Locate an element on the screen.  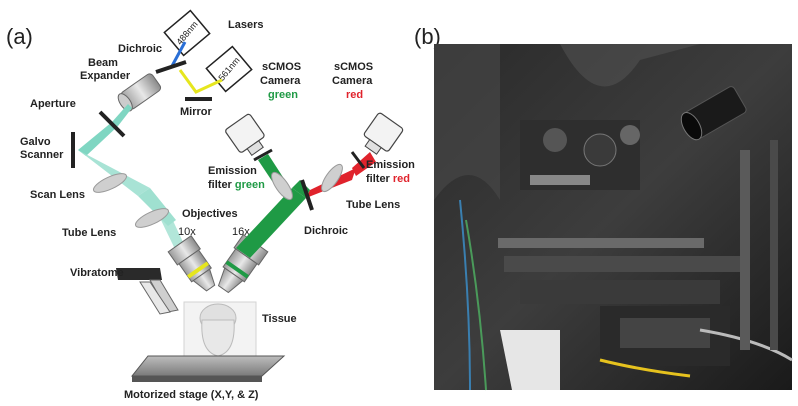
panel-a-letter: (a) is located at coordinates (19, 36).